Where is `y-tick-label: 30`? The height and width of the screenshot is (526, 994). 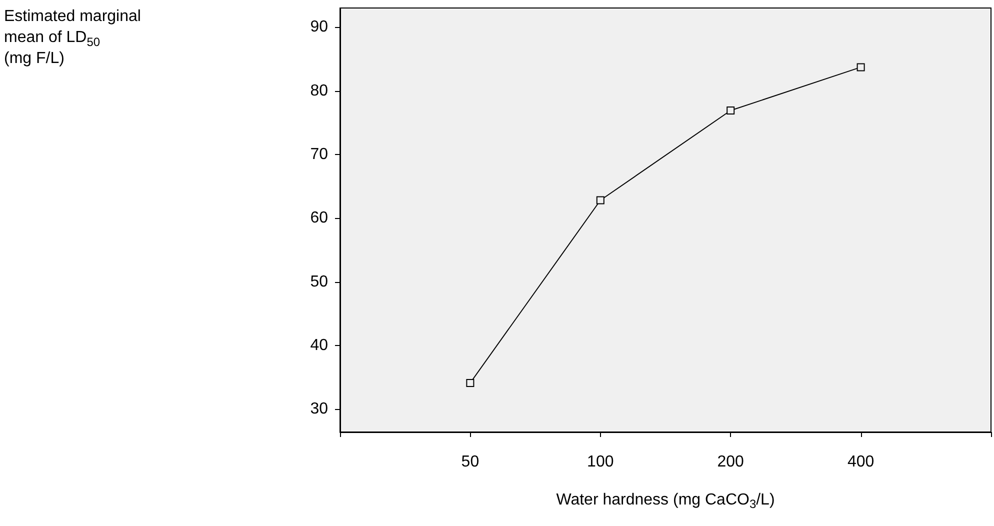
y-tick-label: 30 is located at coordinates (319, 409).